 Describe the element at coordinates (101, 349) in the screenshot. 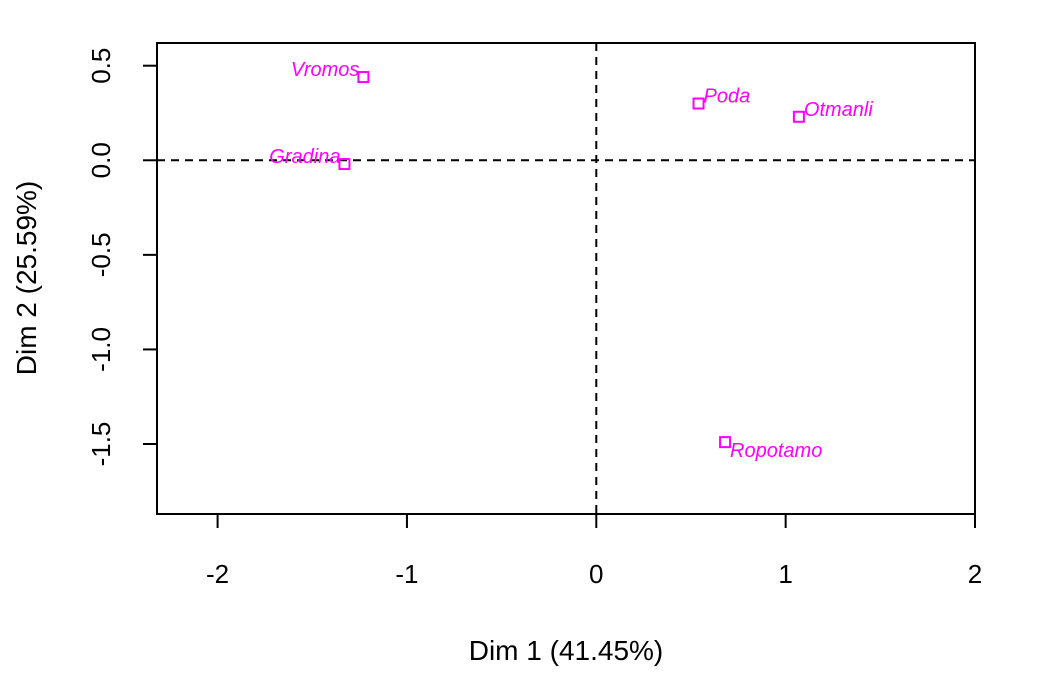

I see `y-tick-label: -1.0` at that location.